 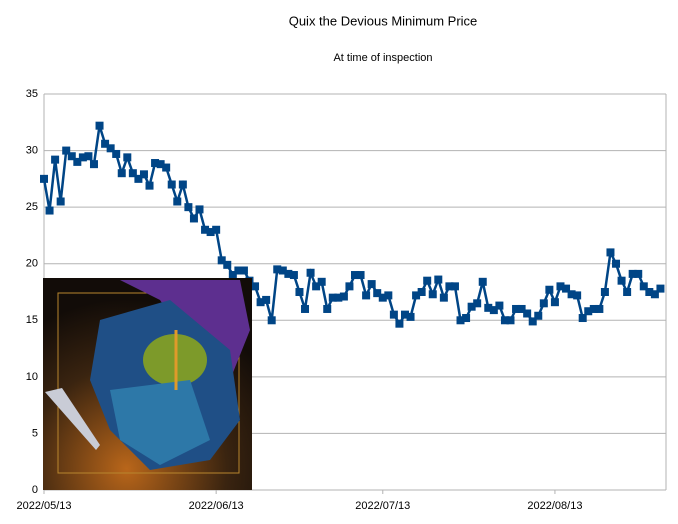 What do you see at coordinates (147, 384) in the screenshot?
I see `card-art` at bounding box center [147, 384].